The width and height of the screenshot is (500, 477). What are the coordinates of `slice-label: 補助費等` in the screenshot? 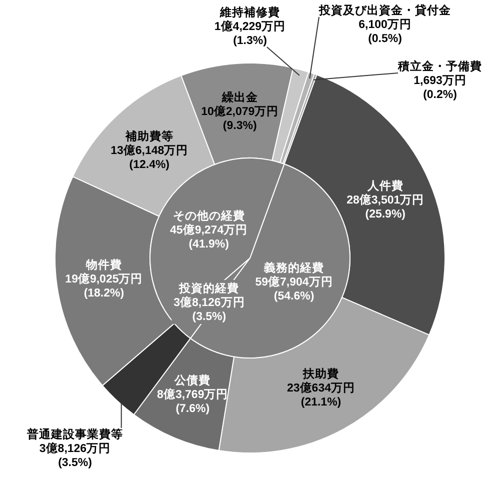 It's located at (149, 136).